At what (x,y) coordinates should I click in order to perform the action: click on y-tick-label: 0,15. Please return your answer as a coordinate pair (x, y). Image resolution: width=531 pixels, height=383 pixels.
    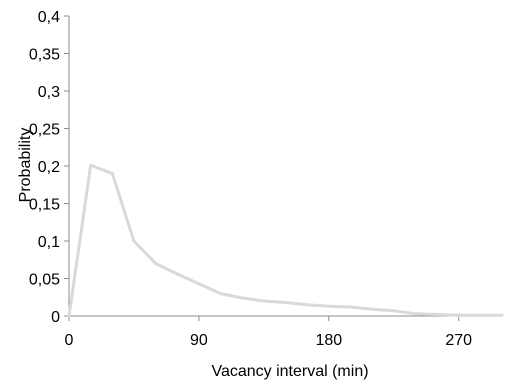
    Looking at the image, I should click on (44, 205).